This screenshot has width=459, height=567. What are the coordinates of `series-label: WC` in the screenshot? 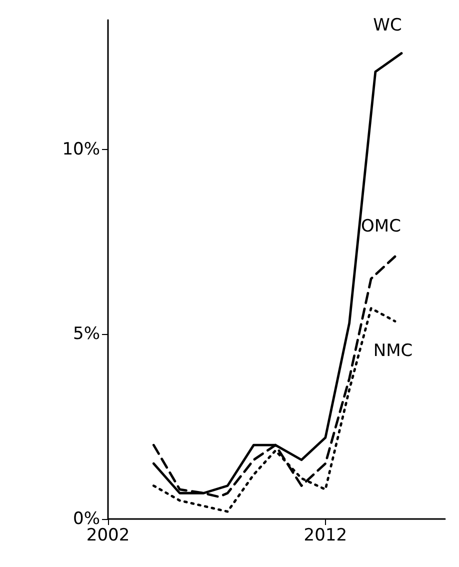 It's located at (387, 25).